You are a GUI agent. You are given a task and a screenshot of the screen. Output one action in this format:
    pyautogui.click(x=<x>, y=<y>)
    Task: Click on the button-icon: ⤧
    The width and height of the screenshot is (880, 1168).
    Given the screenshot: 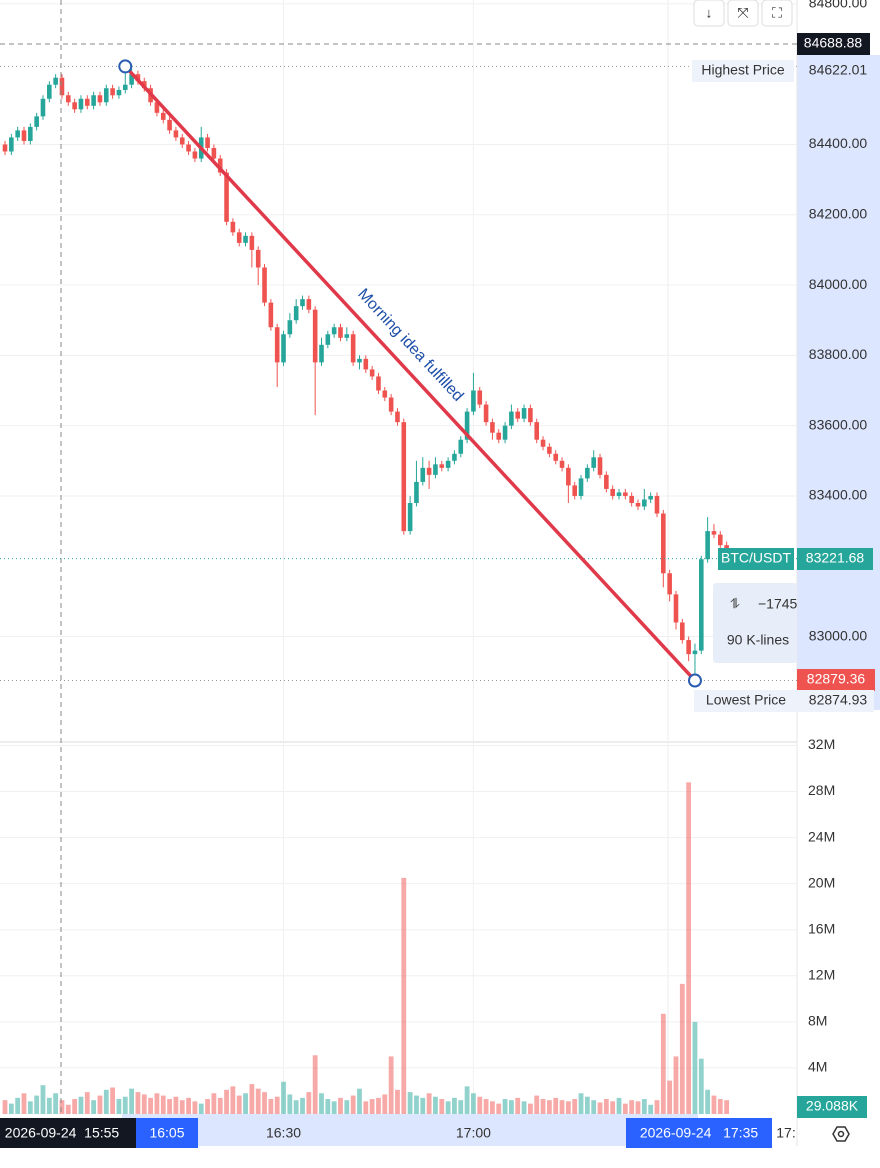 What is the action you would take?
    pyautogui.click(x=742, y=13)
    